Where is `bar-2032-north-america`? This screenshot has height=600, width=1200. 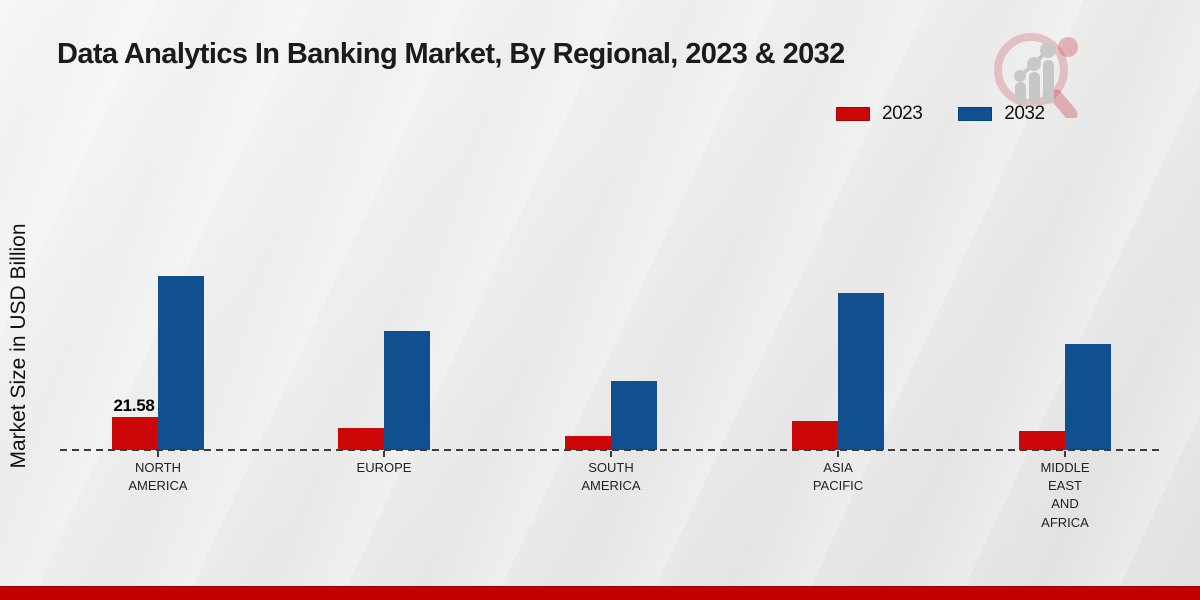 bar-2032-north-america is located at coordinates (181, 363).